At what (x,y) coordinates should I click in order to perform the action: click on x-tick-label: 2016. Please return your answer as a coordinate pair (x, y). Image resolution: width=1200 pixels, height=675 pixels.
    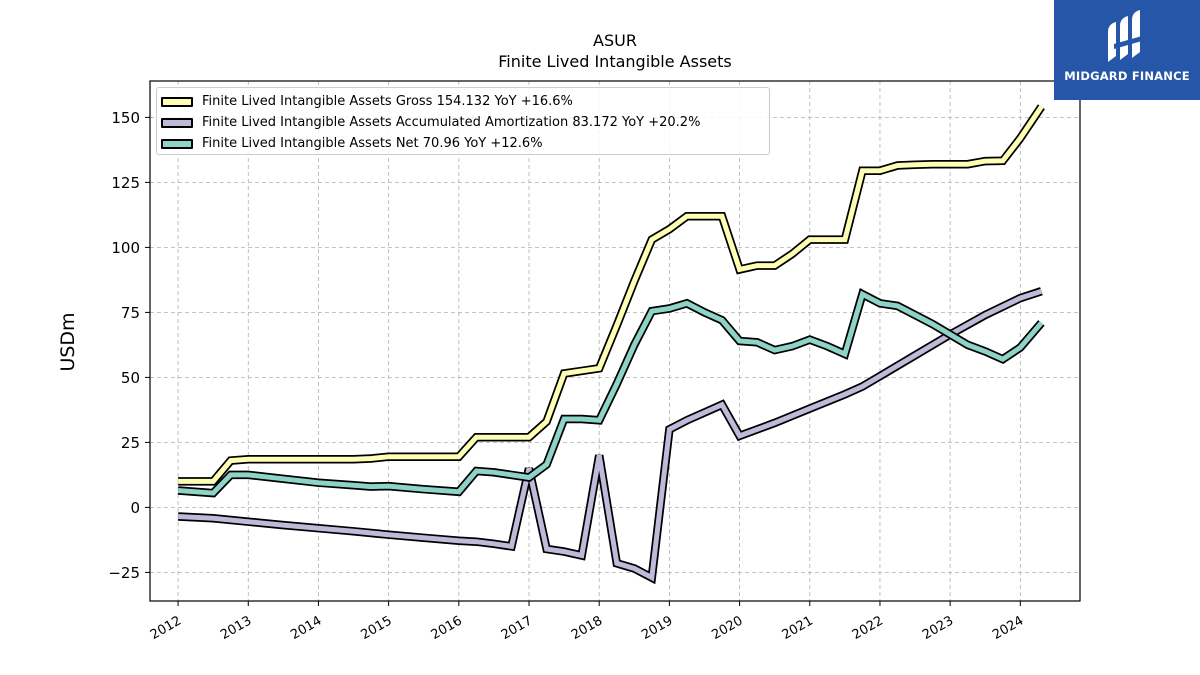
    Looking at the image, I should click on (447, 628).